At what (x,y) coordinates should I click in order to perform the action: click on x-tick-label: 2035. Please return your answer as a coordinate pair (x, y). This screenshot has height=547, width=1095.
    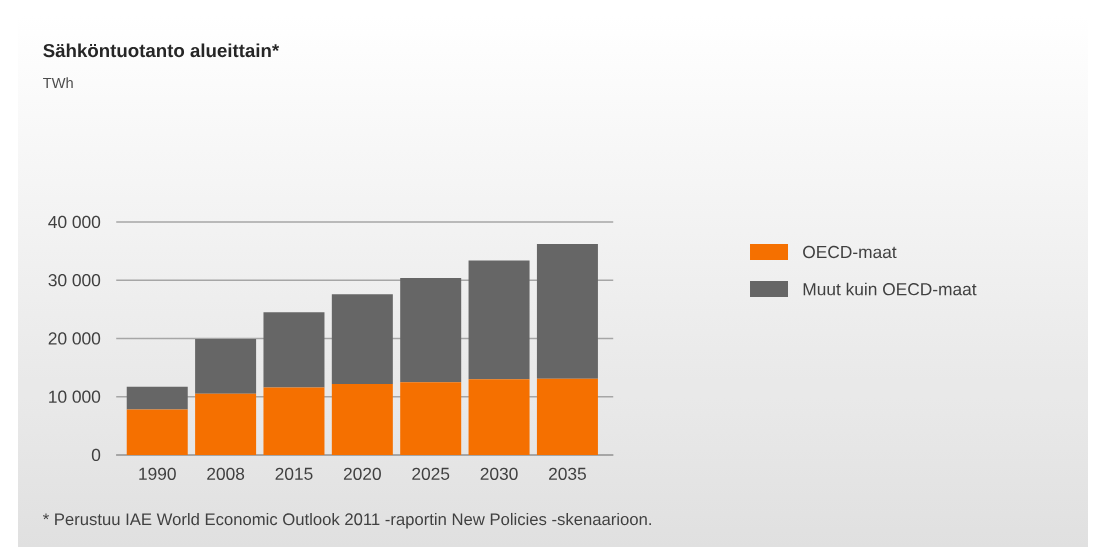
    Looking at the image, I should click on (567, 473).